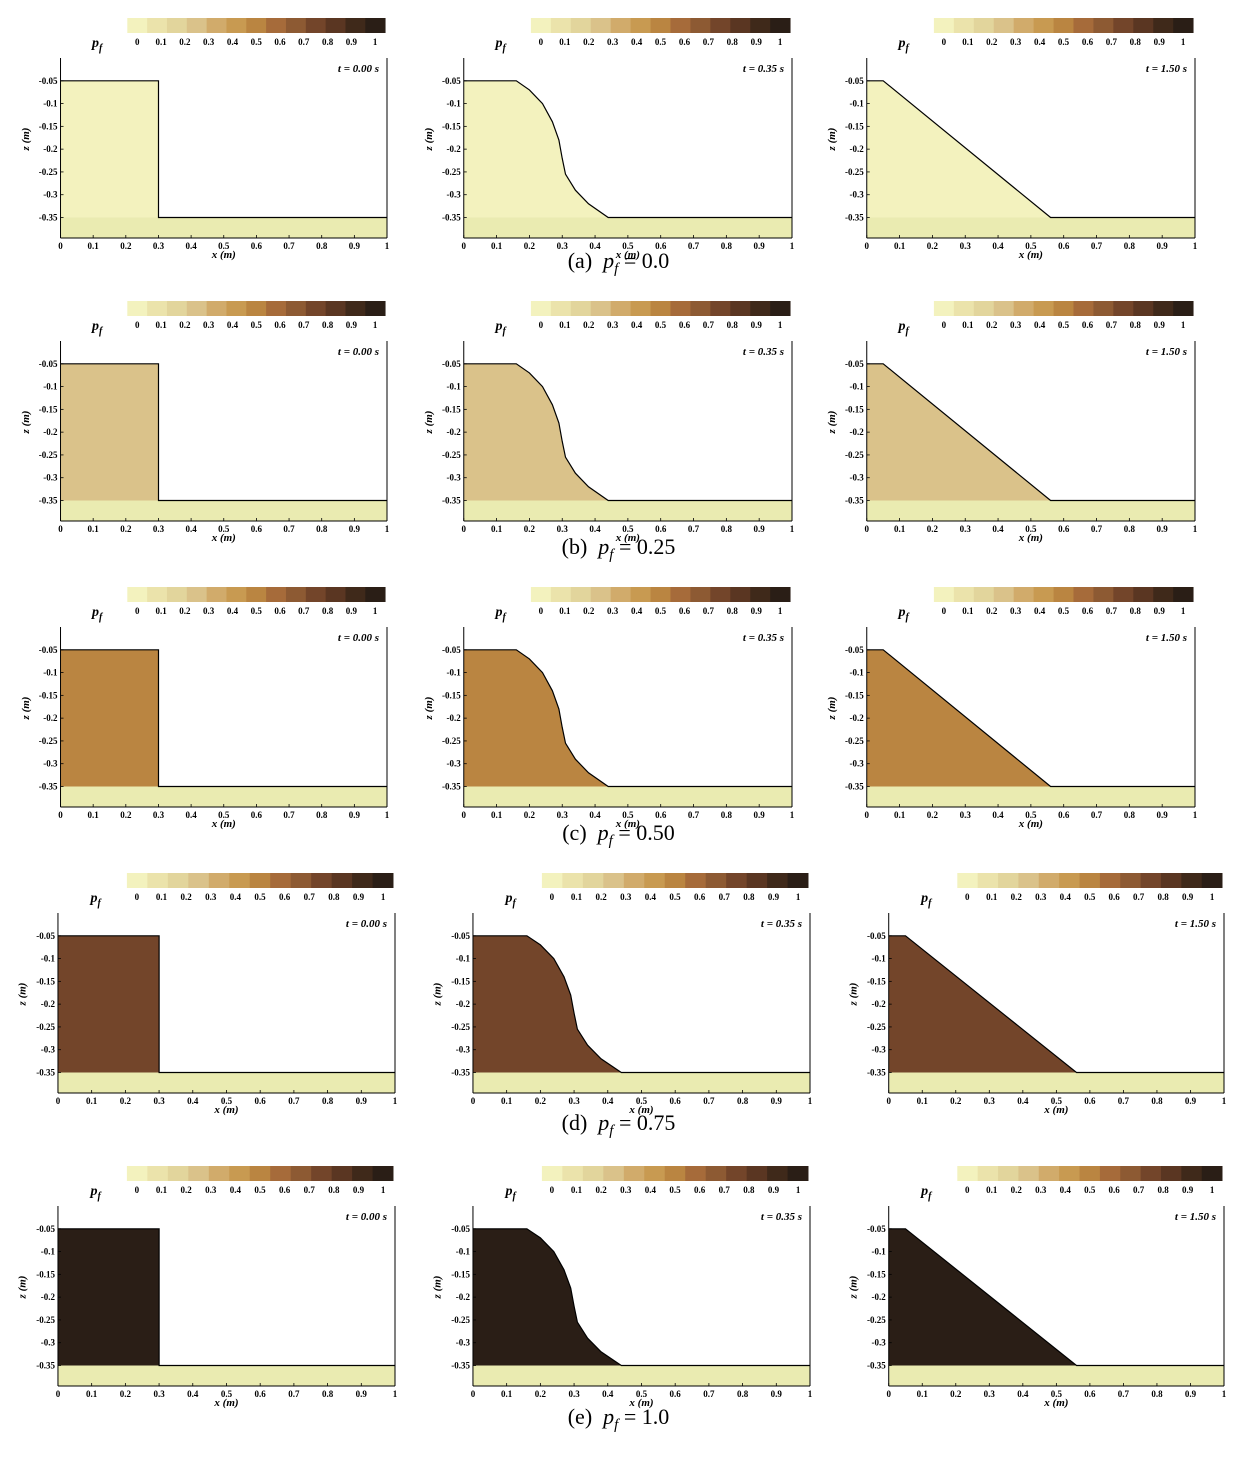 The height and width of the screenshot is (1457, 1237). What do you see at coordinates (460, 981) in the screenshot?
I see `z-tick-label: -0.15` at bounding box center [460, 981].